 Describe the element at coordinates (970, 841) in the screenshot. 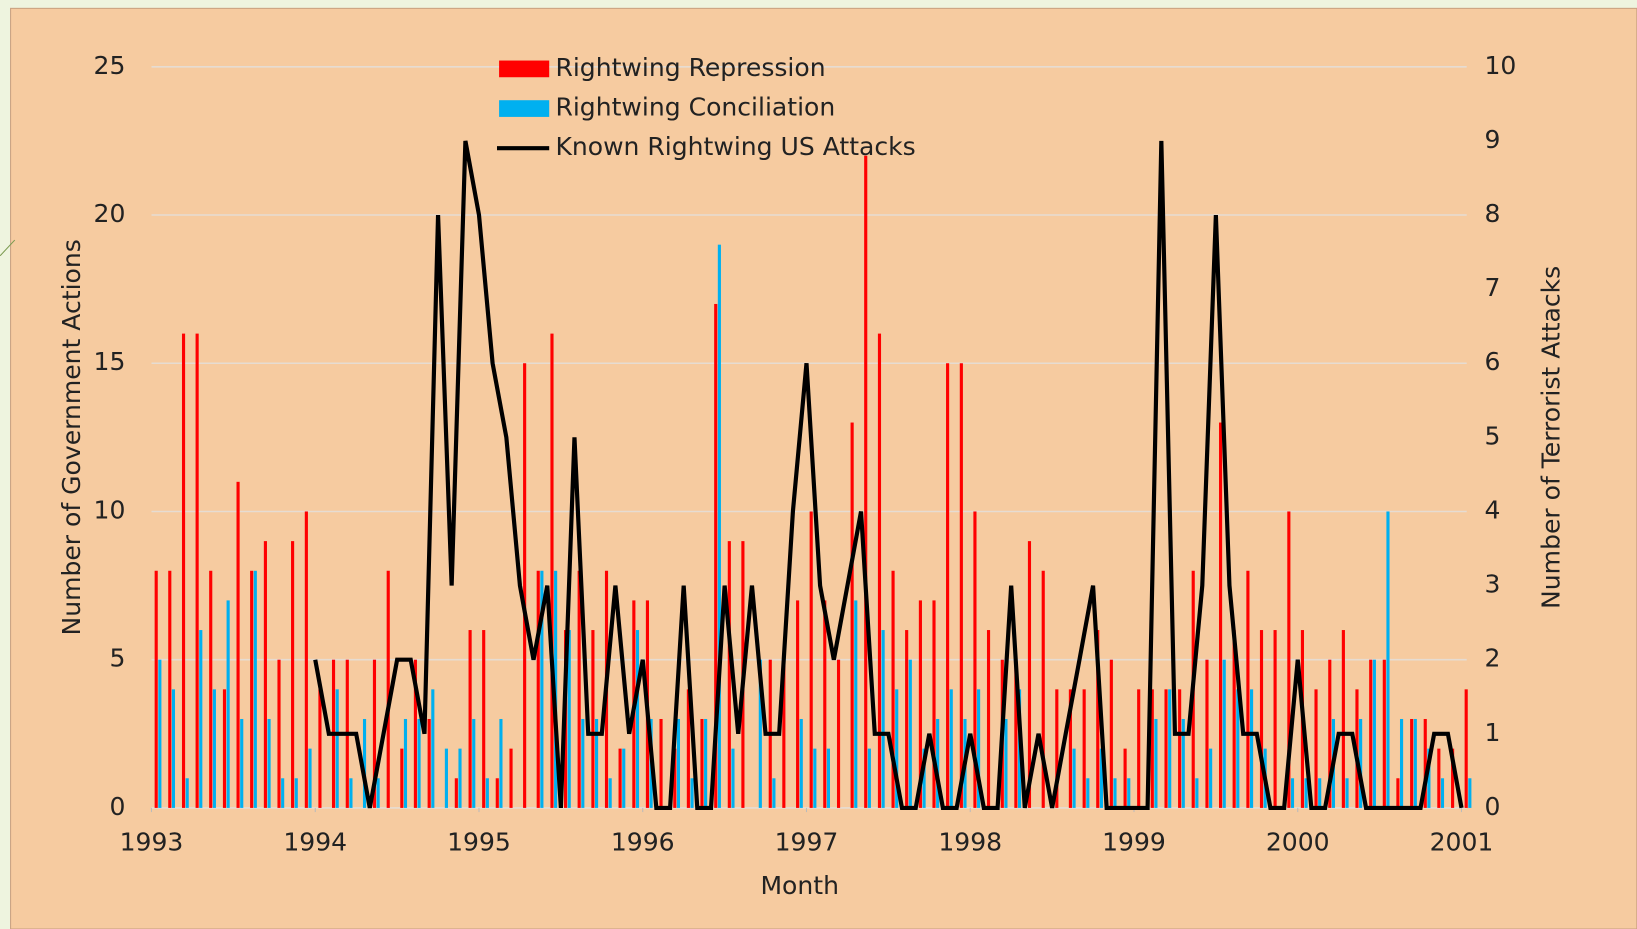

I see `x-tick-label: 1998` at that location.